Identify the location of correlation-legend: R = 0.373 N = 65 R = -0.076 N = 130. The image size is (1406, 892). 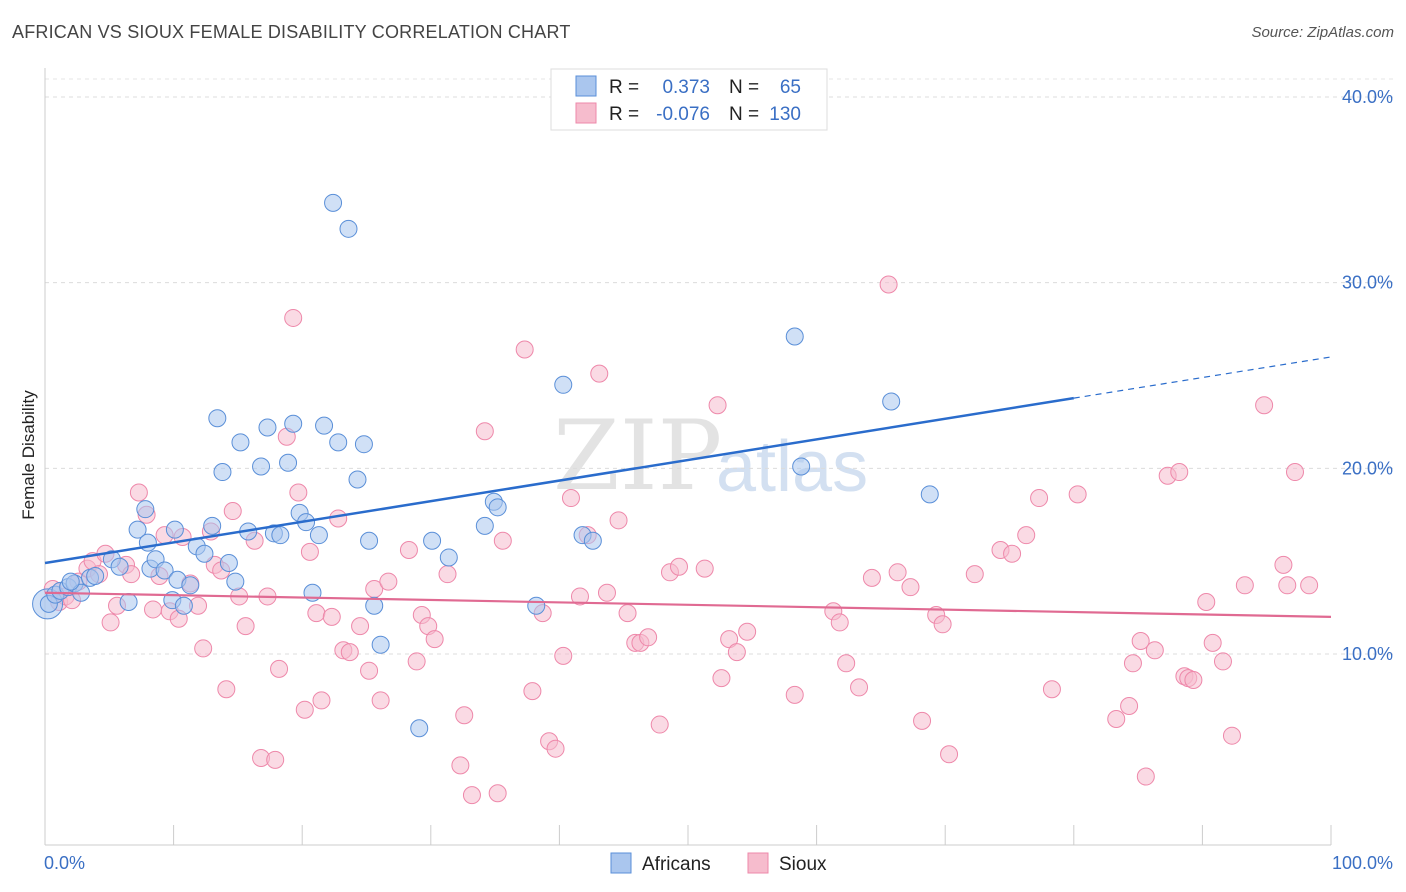
(689, 99).